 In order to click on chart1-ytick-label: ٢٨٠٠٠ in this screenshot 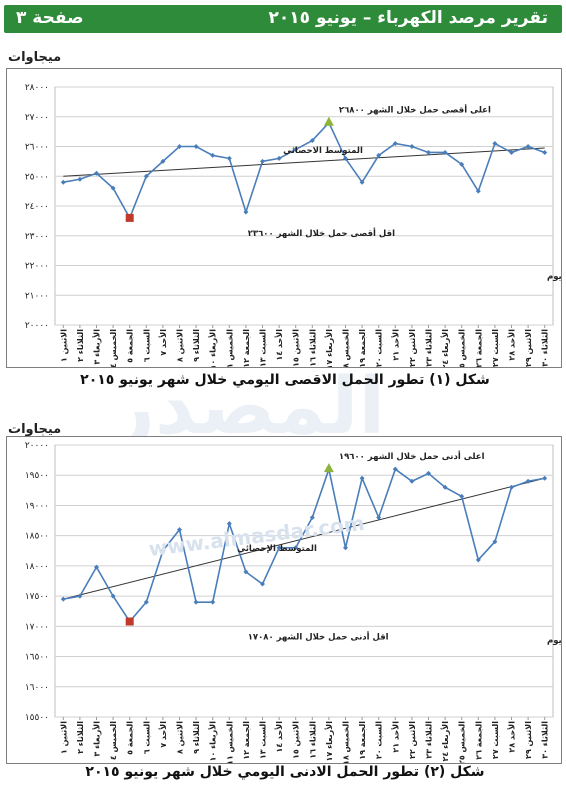, I will do `click(37, 88)`.